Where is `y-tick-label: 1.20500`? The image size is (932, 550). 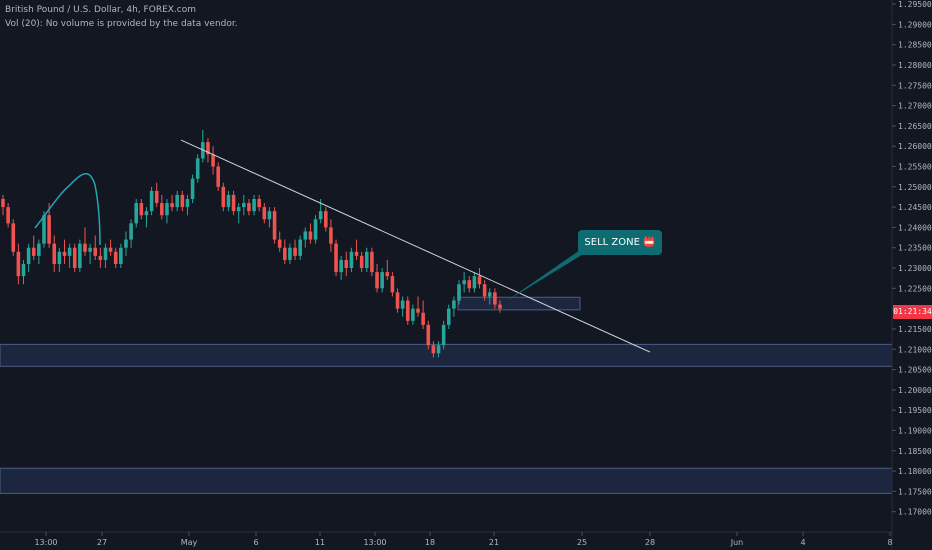 y-tick-label: 1.20500 is located at coordinates (915, 370).